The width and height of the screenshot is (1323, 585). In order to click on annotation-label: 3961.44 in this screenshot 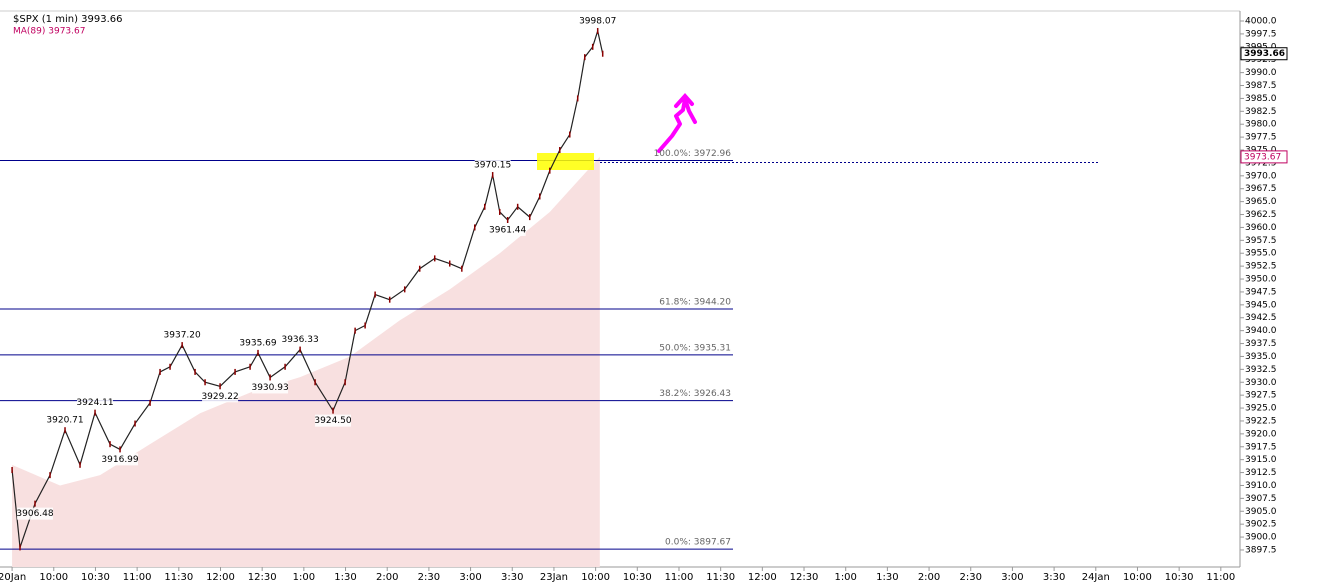, I will do `click(507, 231)`.